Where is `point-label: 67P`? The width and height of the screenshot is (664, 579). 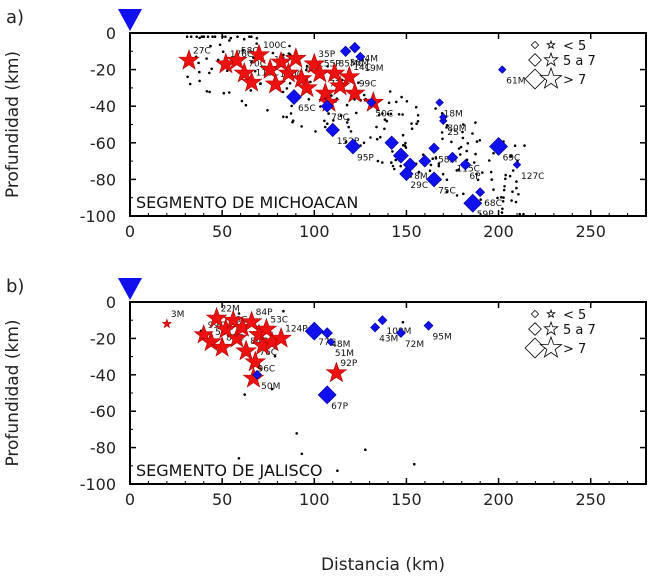
point-label: 67P is located at coordinates (339, 407).